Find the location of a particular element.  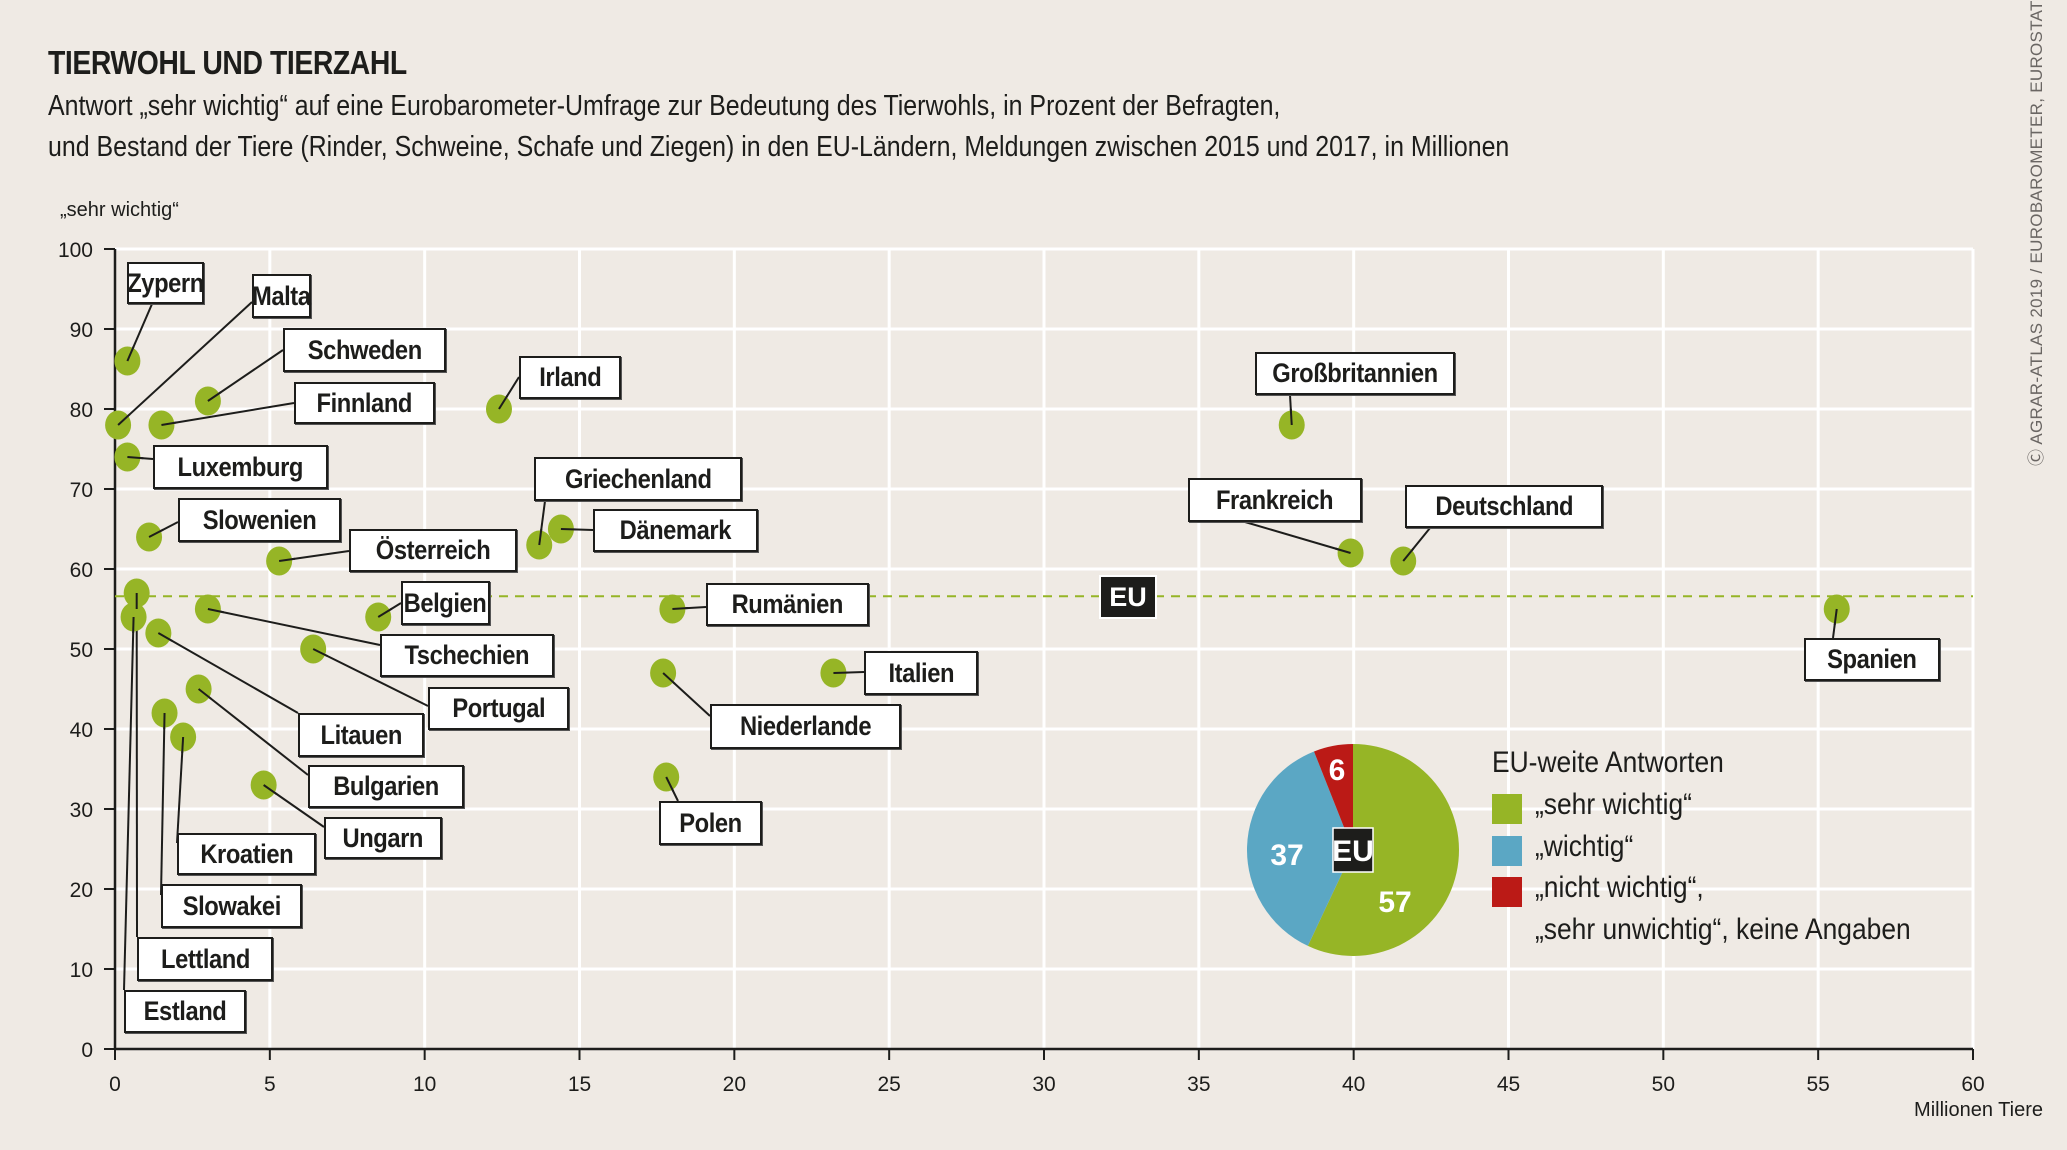

country-label: Bulgarien is located at coordinates (386, 786).